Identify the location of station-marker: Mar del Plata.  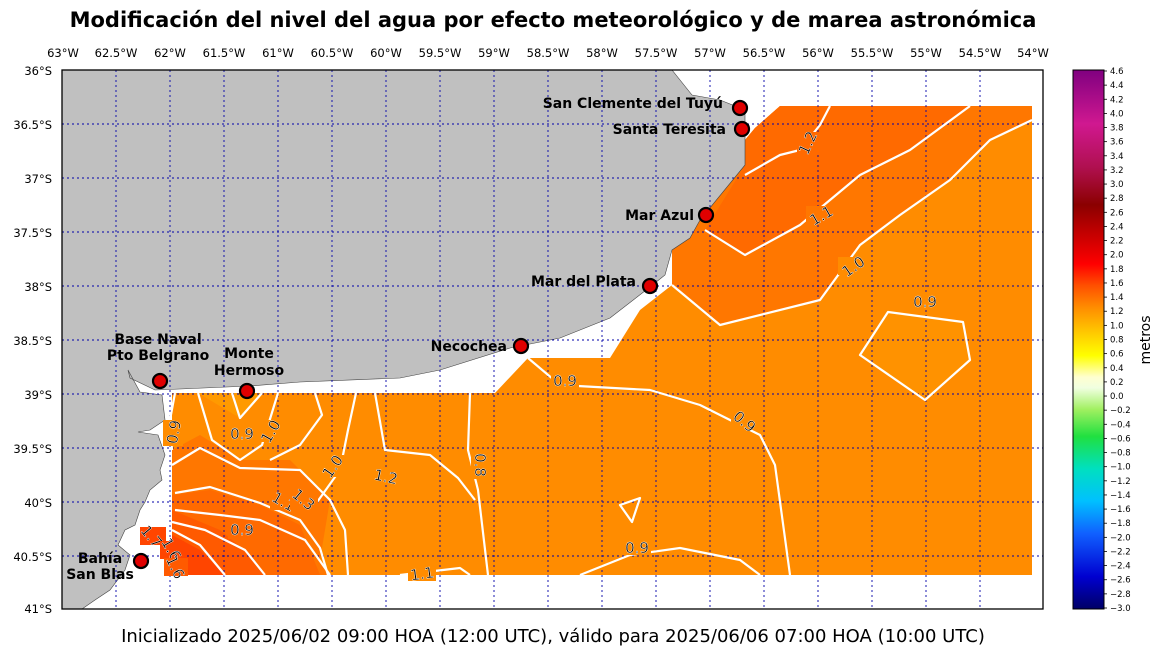
(595, 284).